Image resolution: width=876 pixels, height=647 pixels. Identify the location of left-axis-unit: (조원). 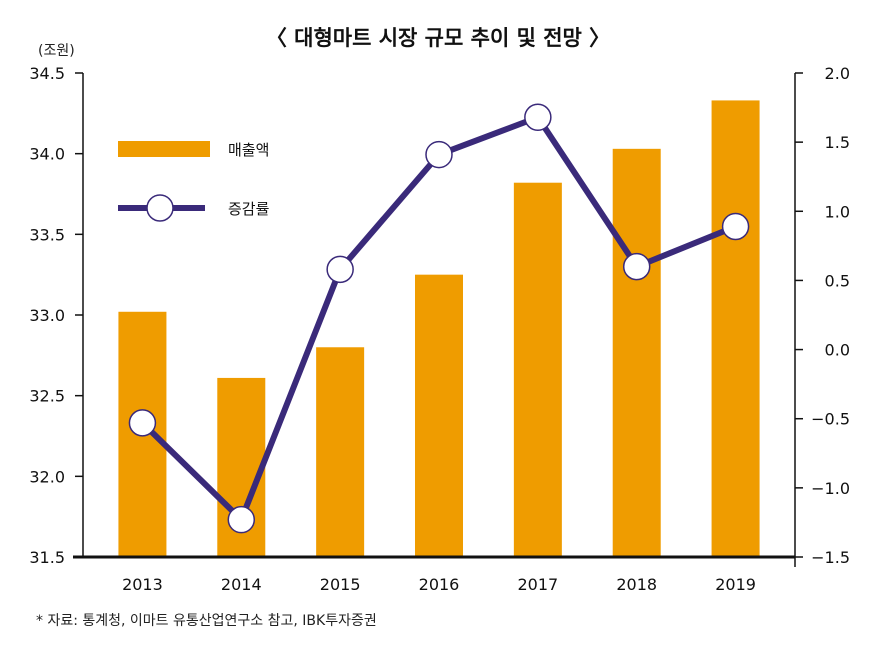
(56, 51).